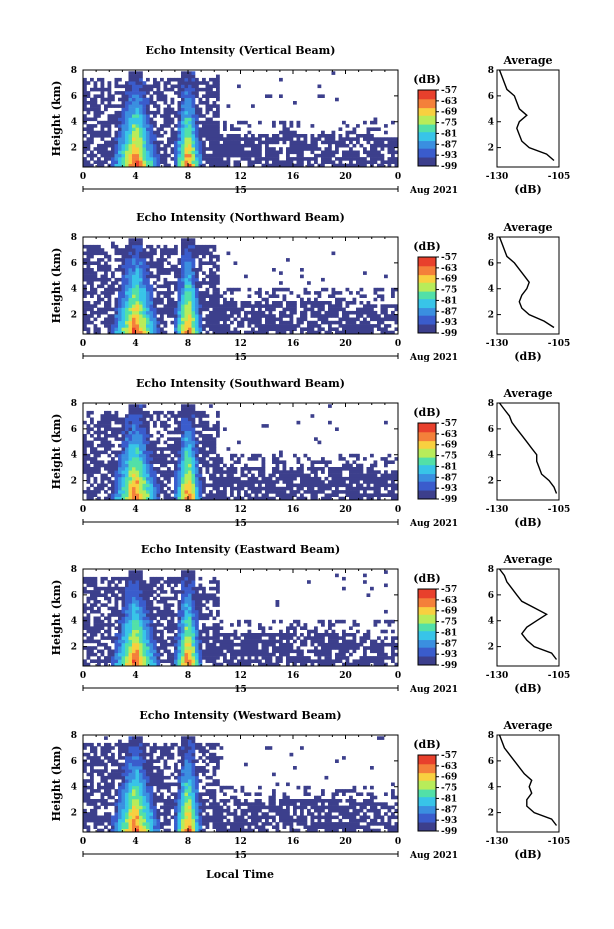  Describe the element at coordinates (491, 290) in the screenshot. I see `profile-y-tick-label: 4` at that location.